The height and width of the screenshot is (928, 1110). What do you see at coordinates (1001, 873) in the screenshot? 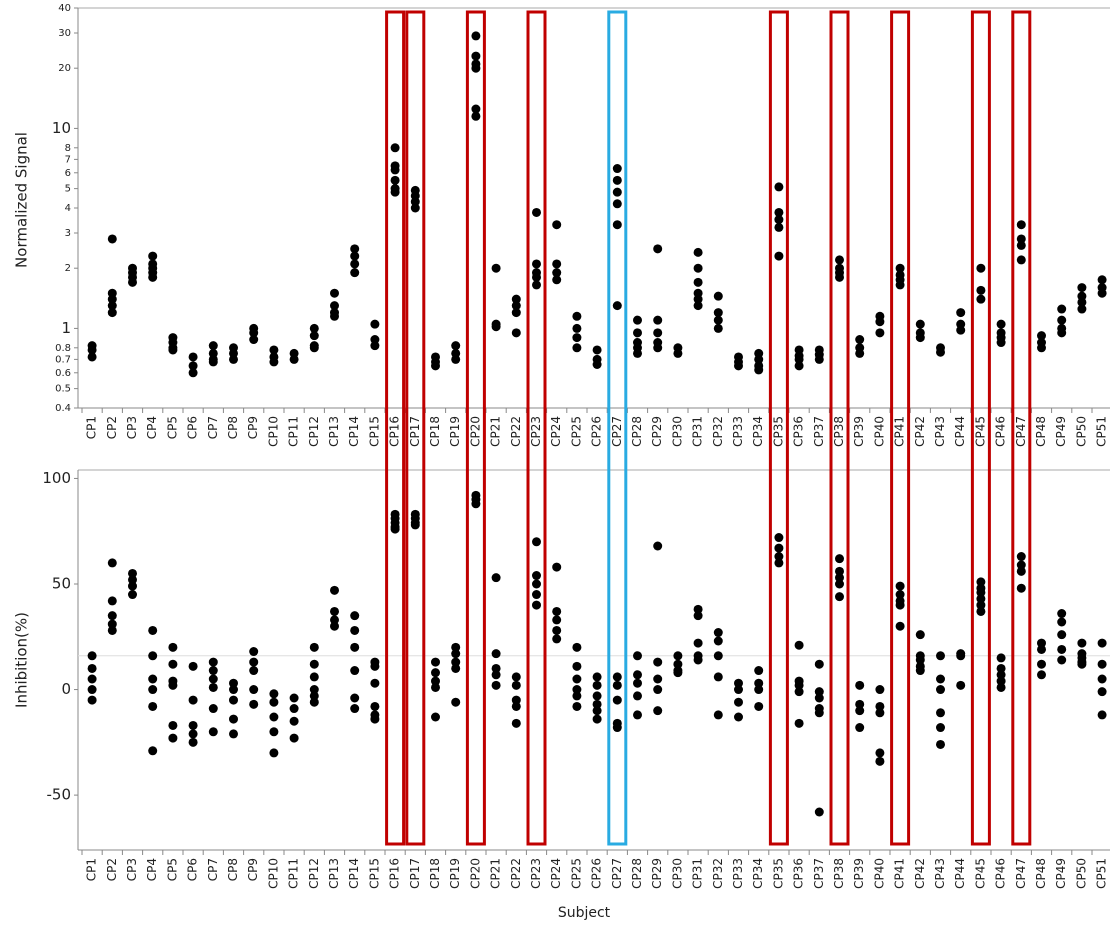
I see `x-tick-label: CP46` at bounding box center [1001, 873].